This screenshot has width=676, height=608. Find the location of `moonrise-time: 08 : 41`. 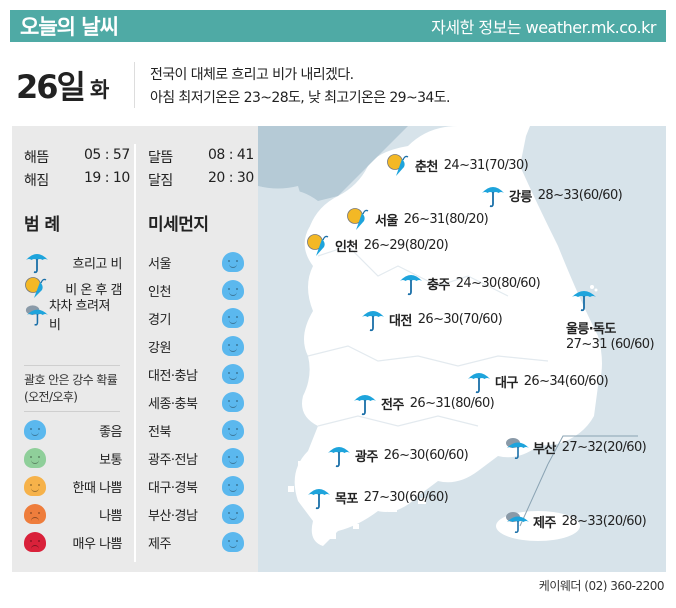

moonrise-time: 08 : 41 is located at coordinates (231, 155).